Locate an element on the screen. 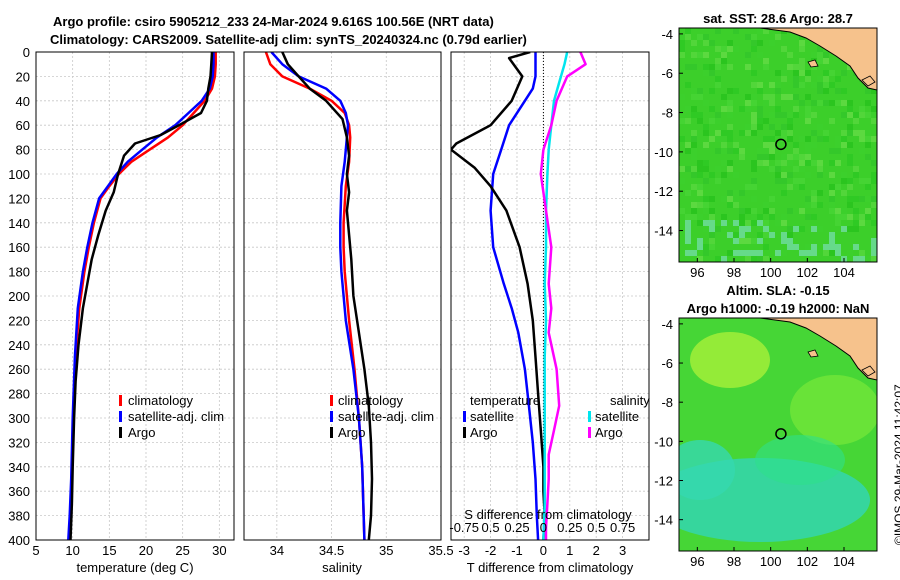  map-x-tick-label: 104 is located at coordinates (844, 272).